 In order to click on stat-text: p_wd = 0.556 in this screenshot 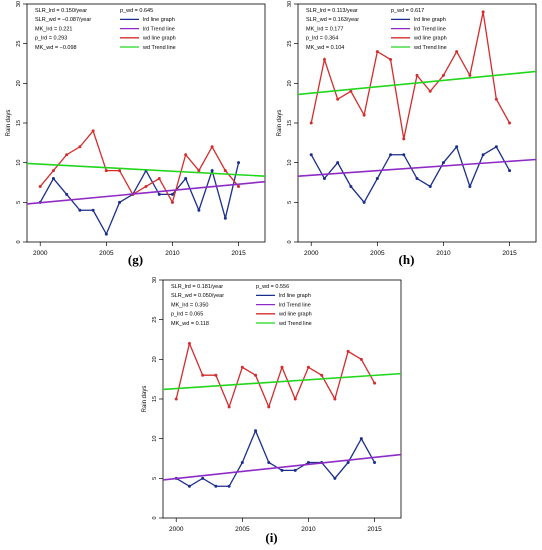, I will do `click(272, 287)`.